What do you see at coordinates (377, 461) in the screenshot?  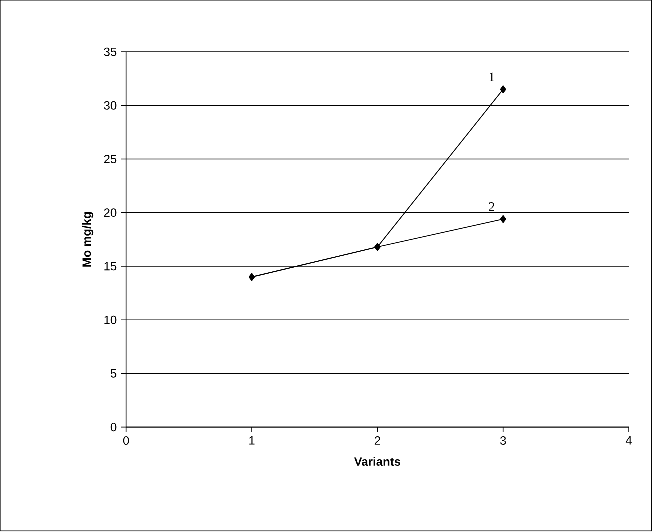 I see `x-axis-title: Variants` at bounding box center [377, 461].